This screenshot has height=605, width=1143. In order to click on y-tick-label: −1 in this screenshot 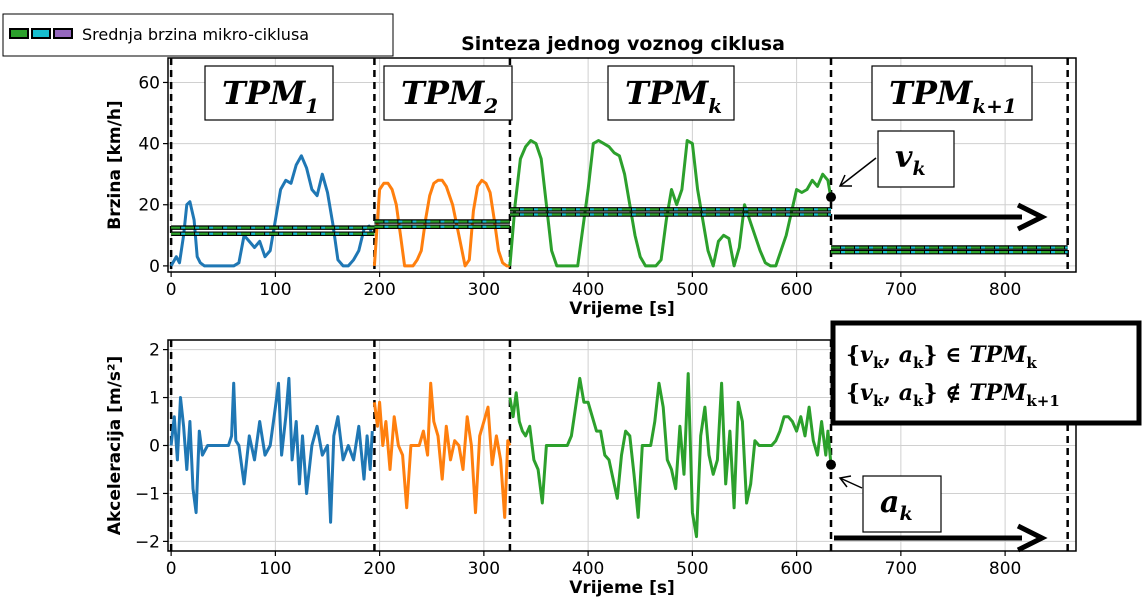, I will do `click(147, 494)`.